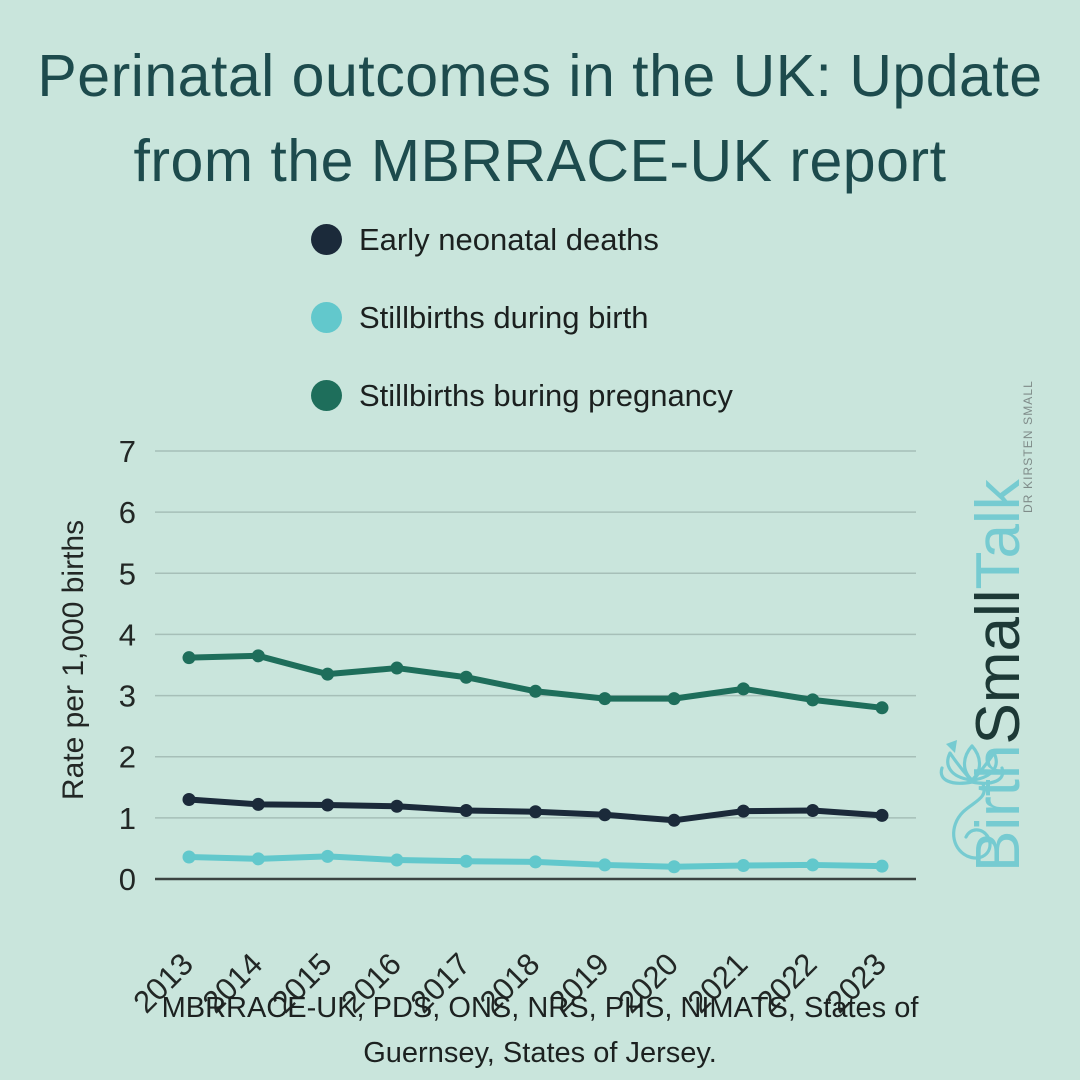 The height and width of the screenshot is (1080, 1080). What do you see at coordinates (127, 512) in the screenshot?
I see `svg-text: 6` at bounding box center [127, 512].